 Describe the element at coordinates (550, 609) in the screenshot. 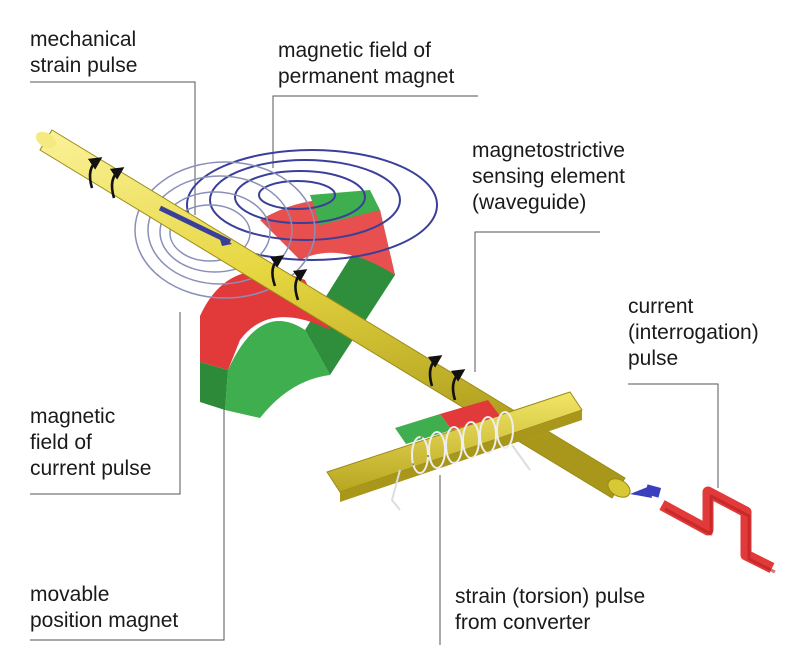

I see `label-strain-pulse-converter: strain (torsion) pulse from converter` at that location.